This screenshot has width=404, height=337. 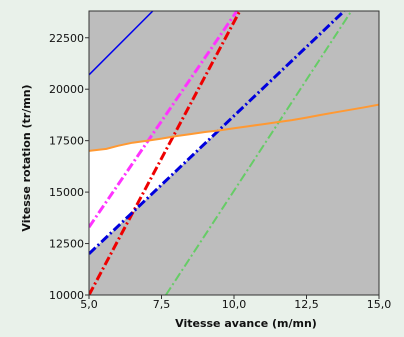 What do you see at coordinates (66, 89) in the screenshot?
I see `y-tick-label: 20000` at bounding box center [66, 89].